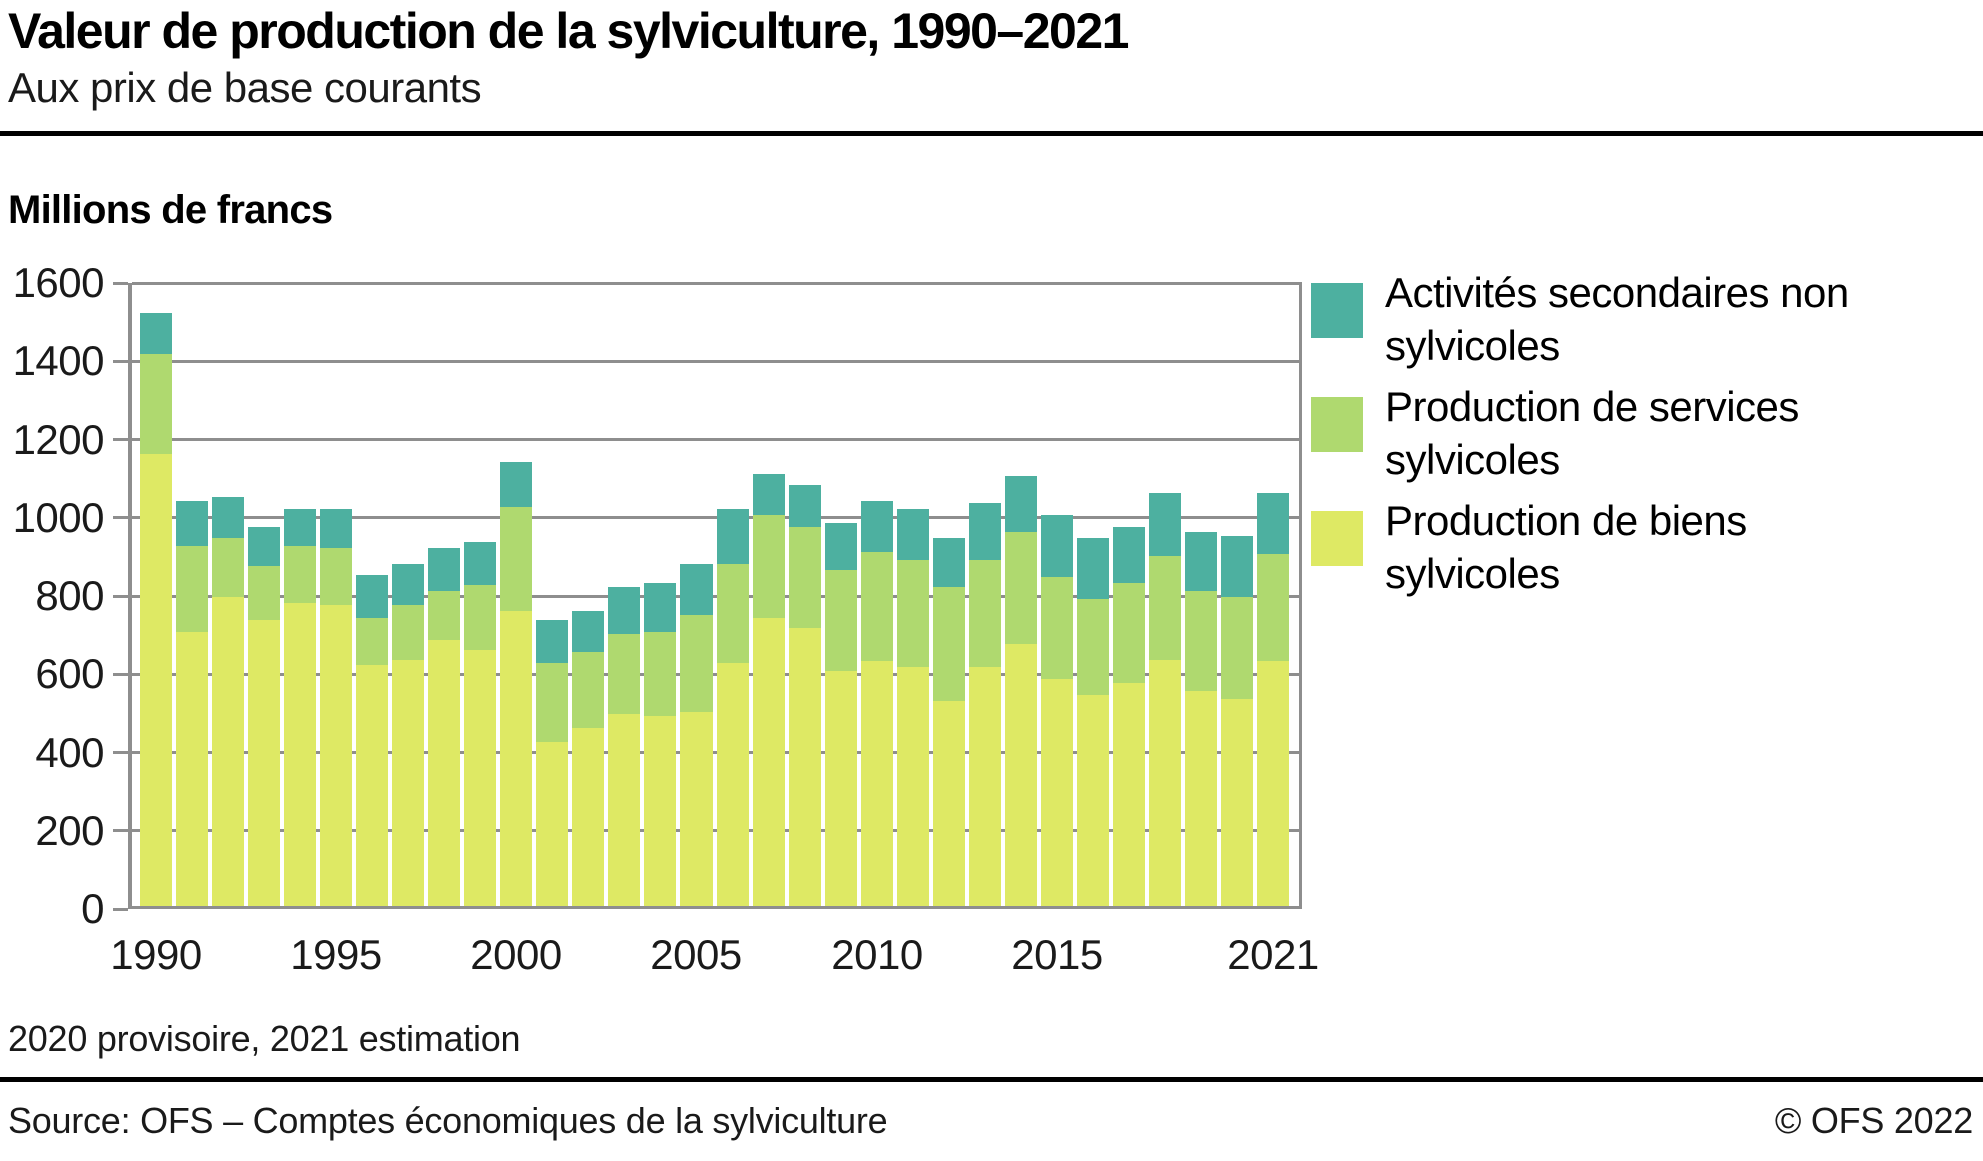 This screenshot has height=1161, width=1983. What do you see at coordinates (552, 763) in the screenshot?
I see `bar-2001` at bounding box center [552, 763].